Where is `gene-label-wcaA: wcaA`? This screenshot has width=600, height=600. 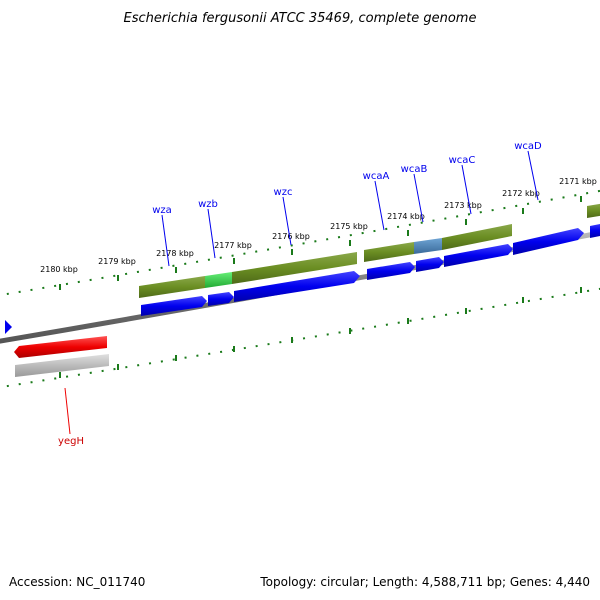
gene-label-wcaA: wcaA is located at coordinates (376, 176).